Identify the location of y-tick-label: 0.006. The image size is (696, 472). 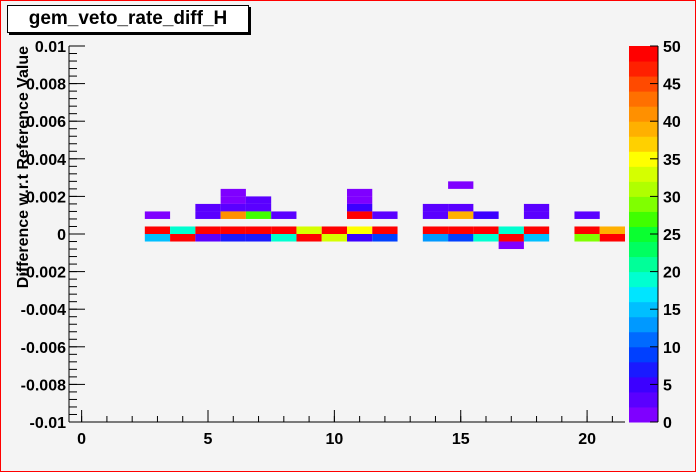
(46, 122).